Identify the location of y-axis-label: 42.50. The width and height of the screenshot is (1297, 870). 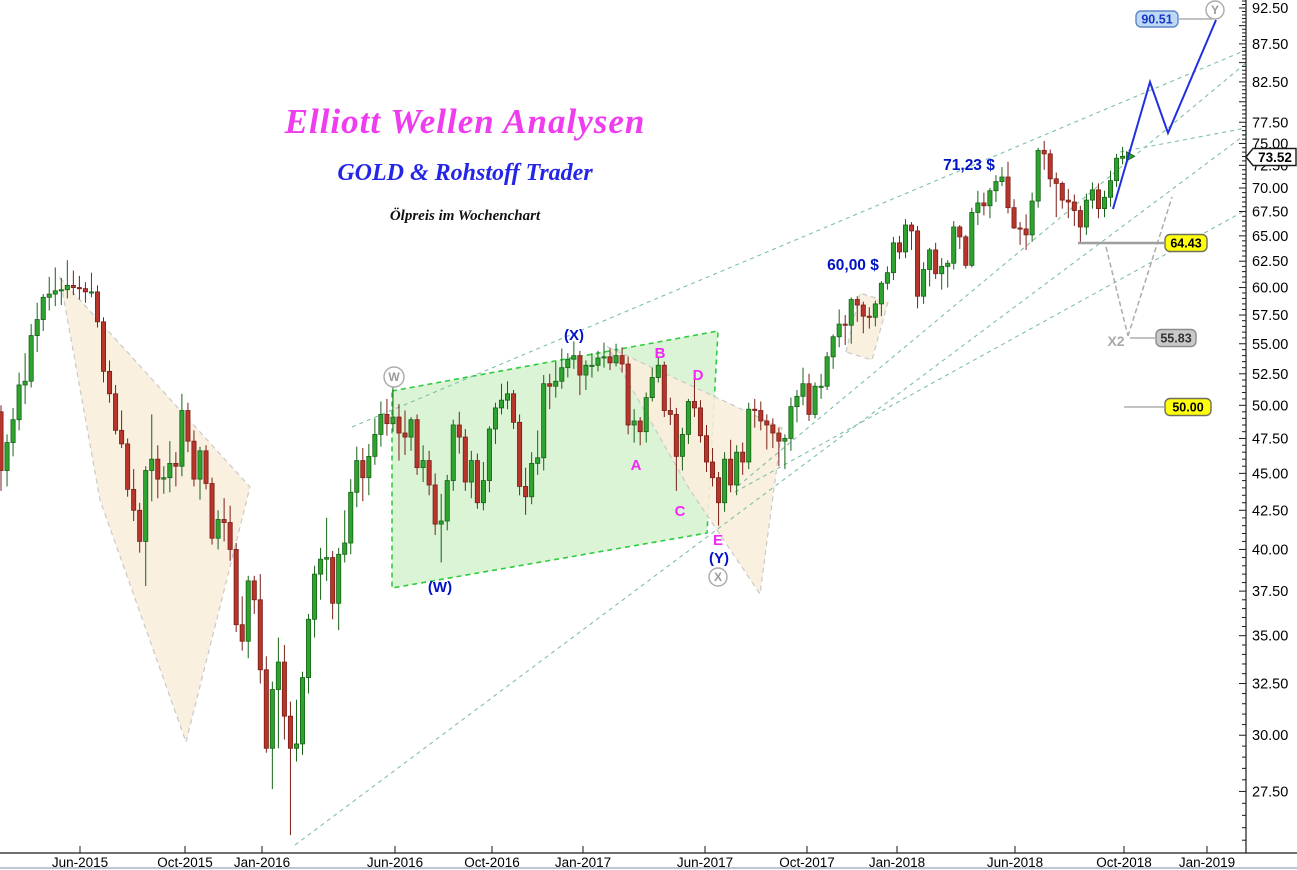
(1270, 511).